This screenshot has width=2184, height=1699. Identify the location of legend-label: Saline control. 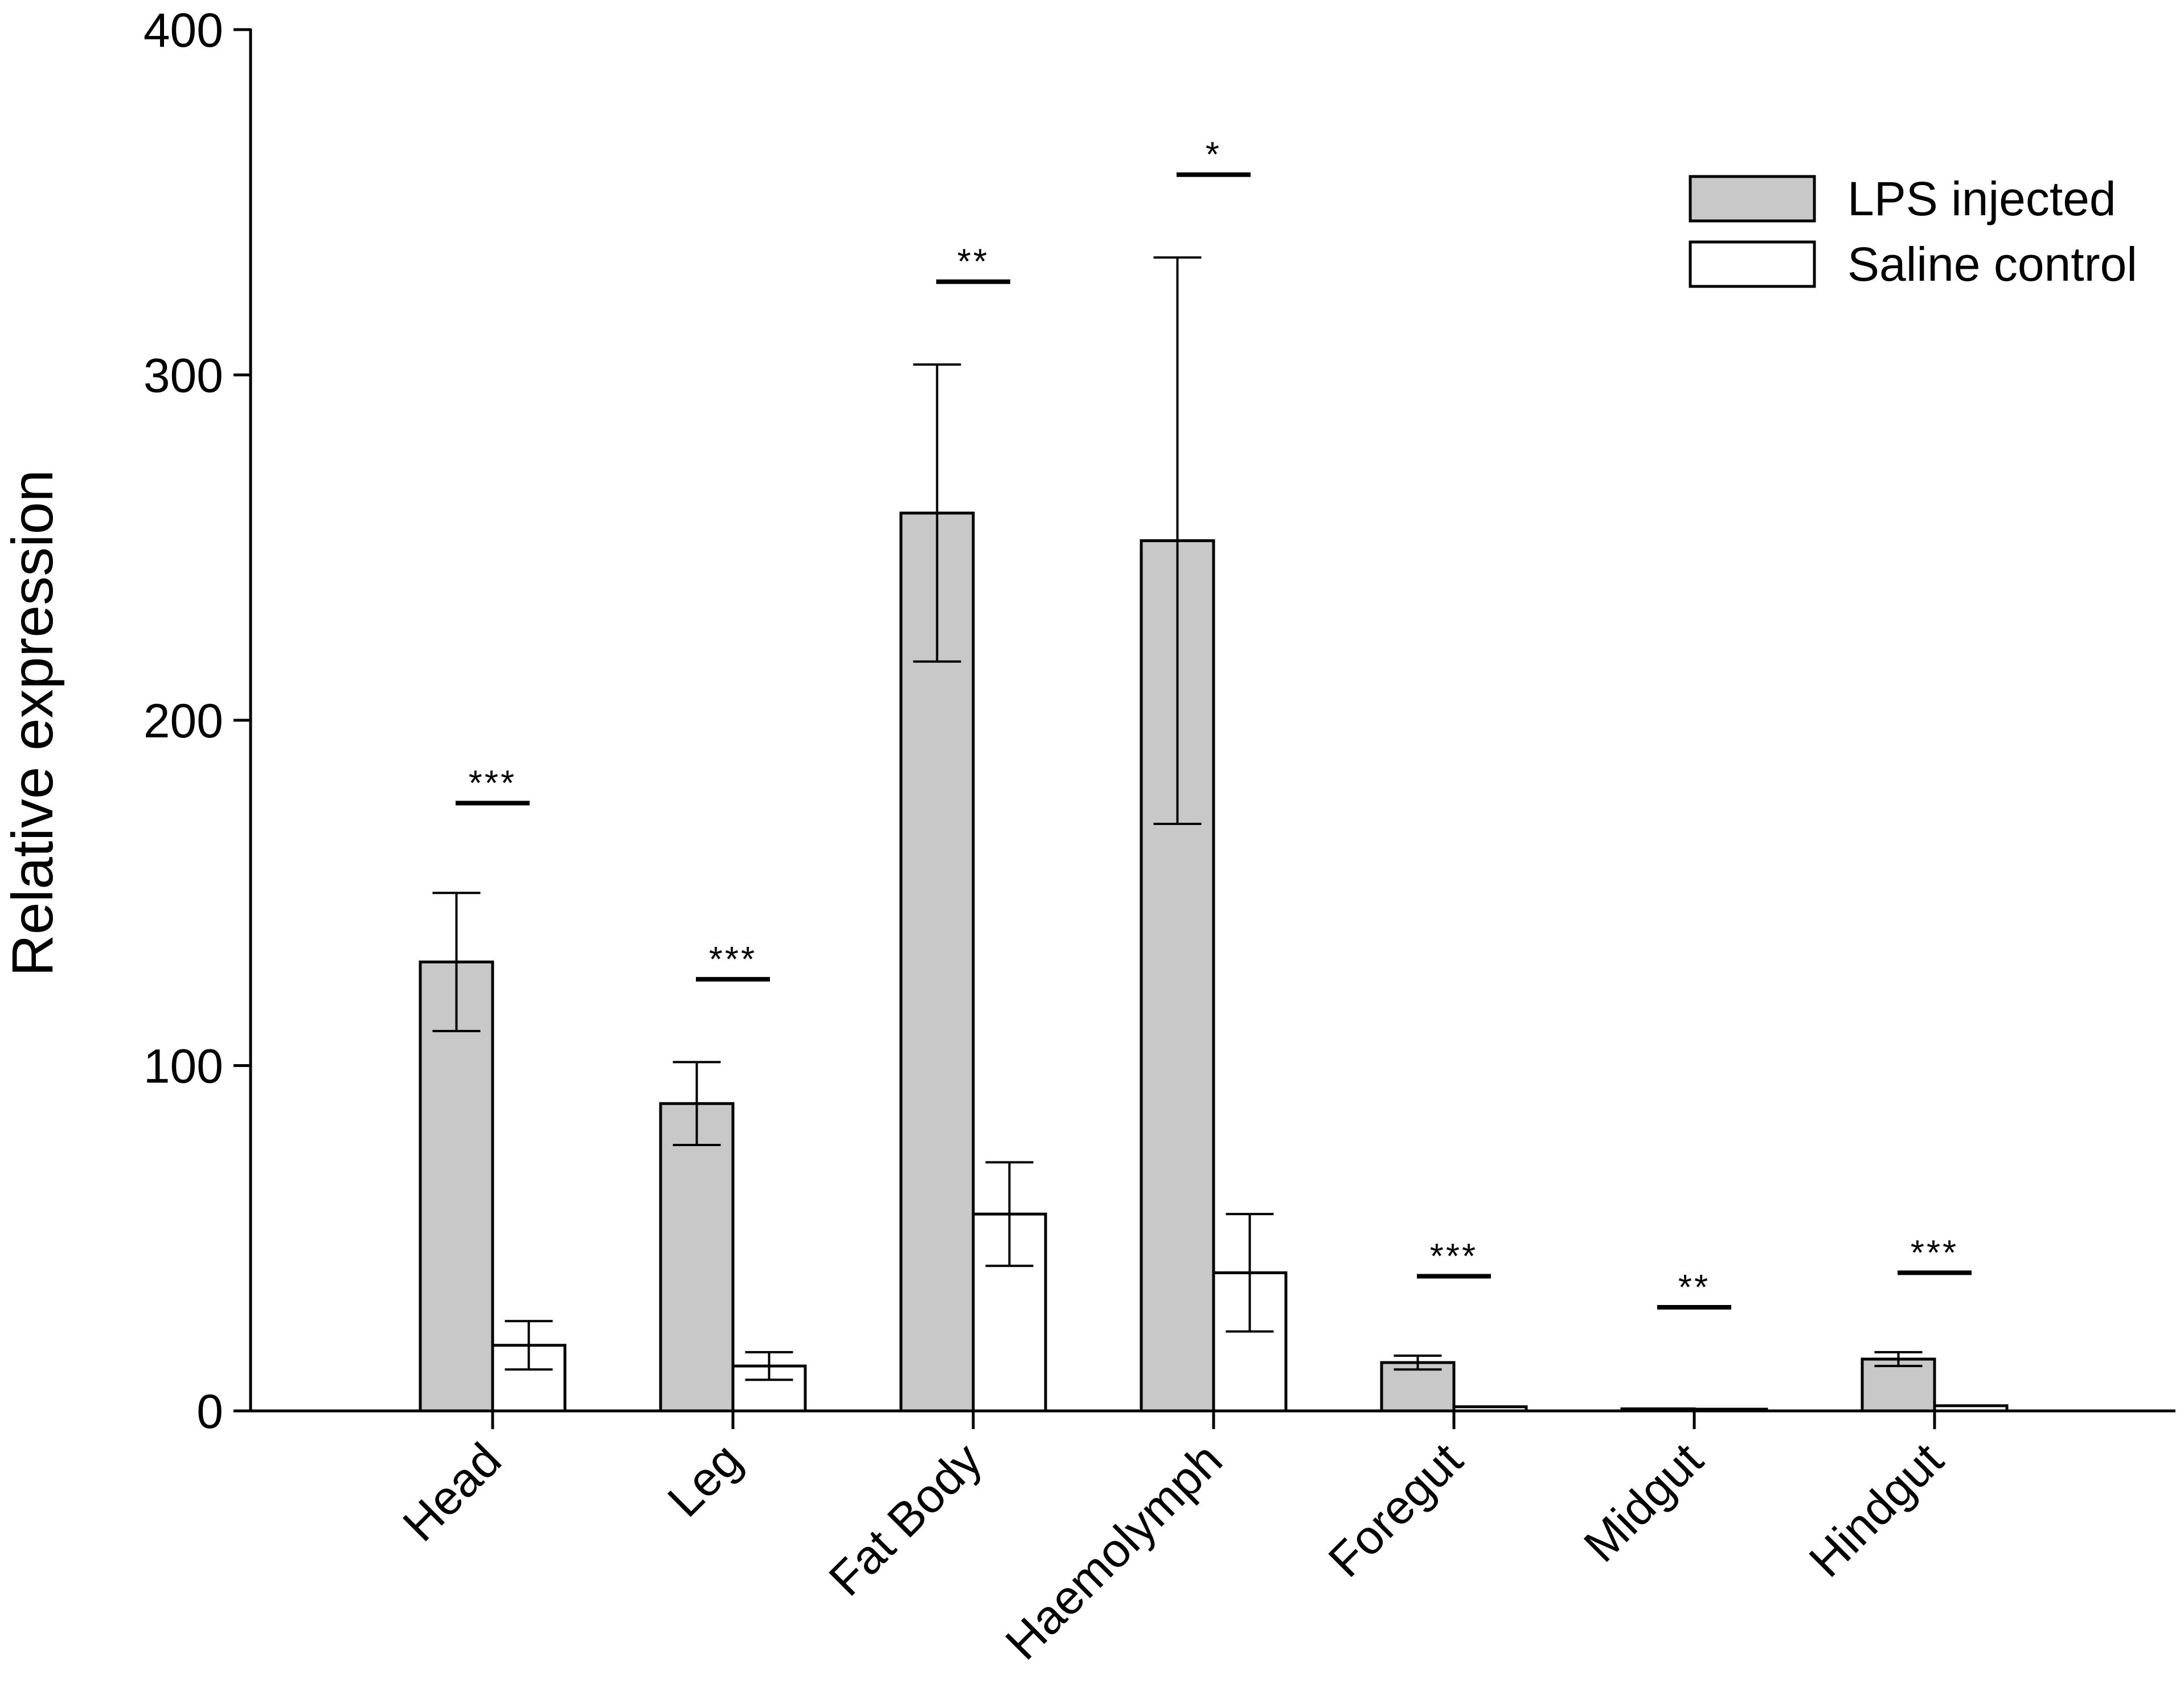
(1992, 264).